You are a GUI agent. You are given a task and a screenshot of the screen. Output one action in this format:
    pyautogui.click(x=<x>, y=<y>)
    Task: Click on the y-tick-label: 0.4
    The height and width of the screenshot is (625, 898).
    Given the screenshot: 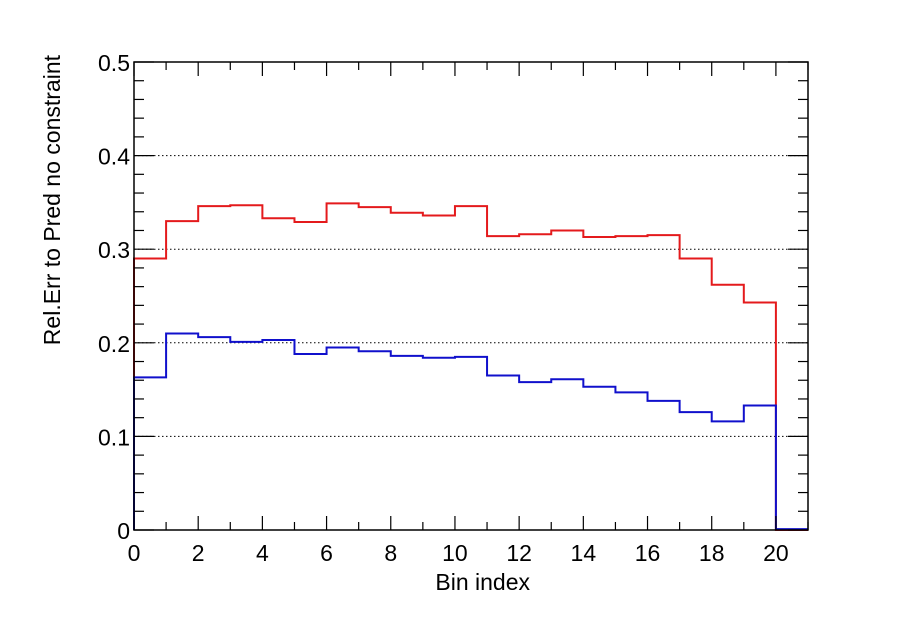 What is the action you would take?
    pyautogui.click(x=114, y=157)
    